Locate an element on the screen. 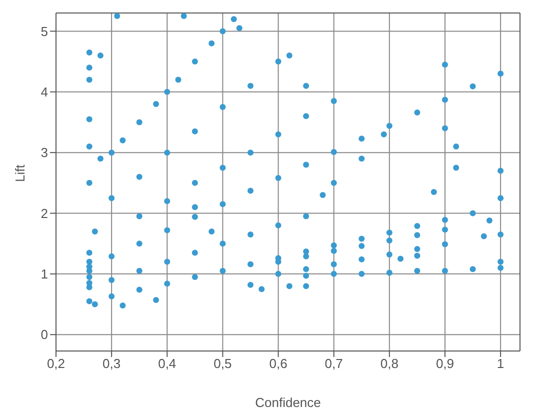 This screenshot has height=419, width=537. x-tick-label: 1 is located at coordinates (500, 364).